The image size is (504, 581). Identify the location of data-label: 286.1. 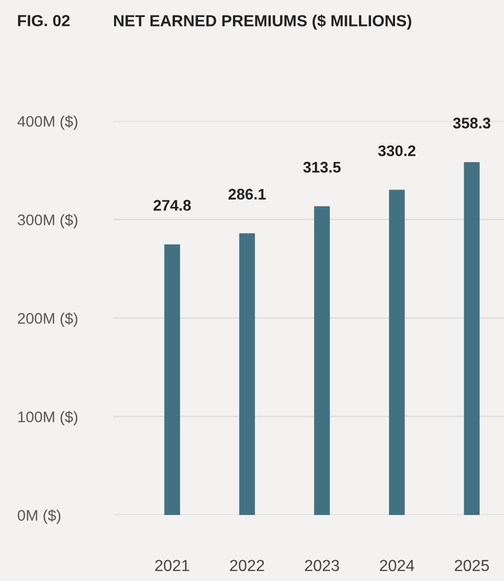
(247, 194).